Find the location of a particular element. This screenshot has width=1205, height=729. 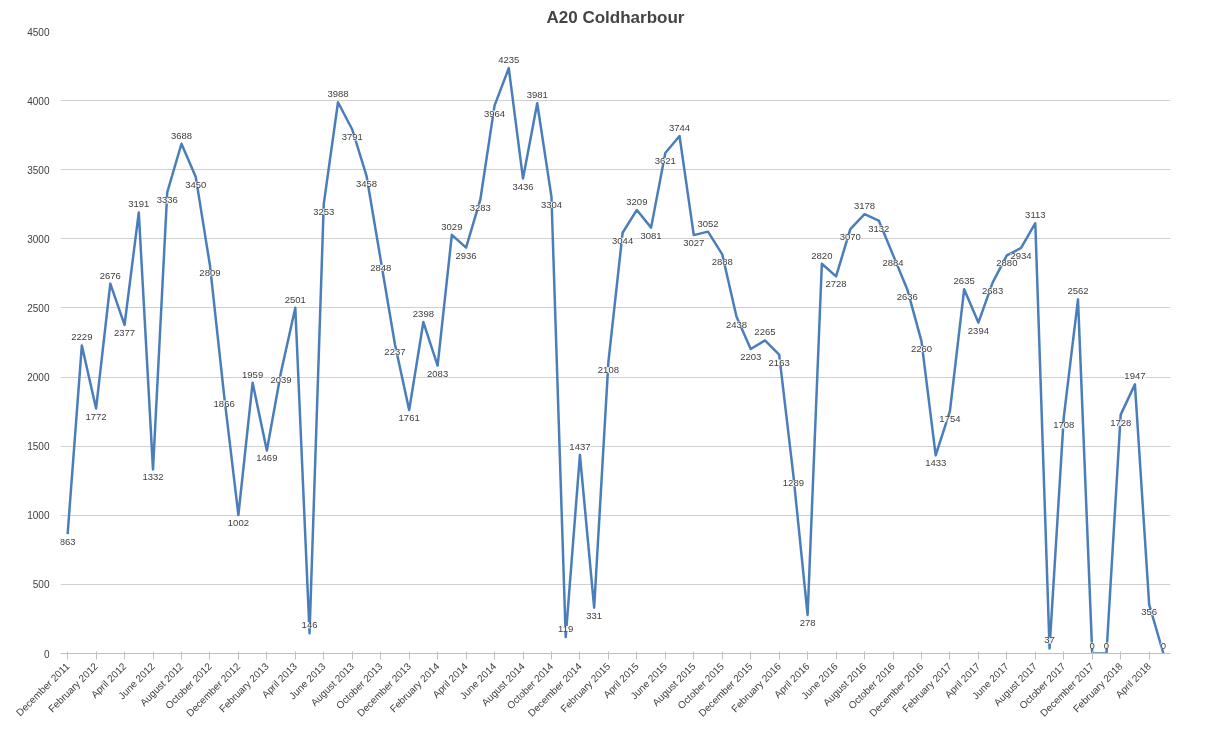

y-tick-label: 1500 is located at coordinates (38, 447).